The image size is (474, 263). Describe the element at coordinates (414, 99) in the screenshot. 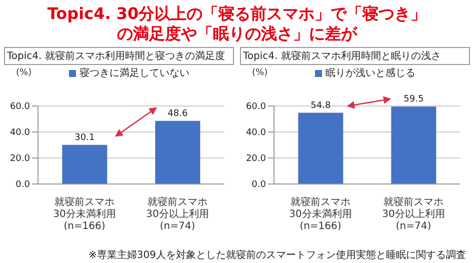

I see `data-label: 59.5` at that location.